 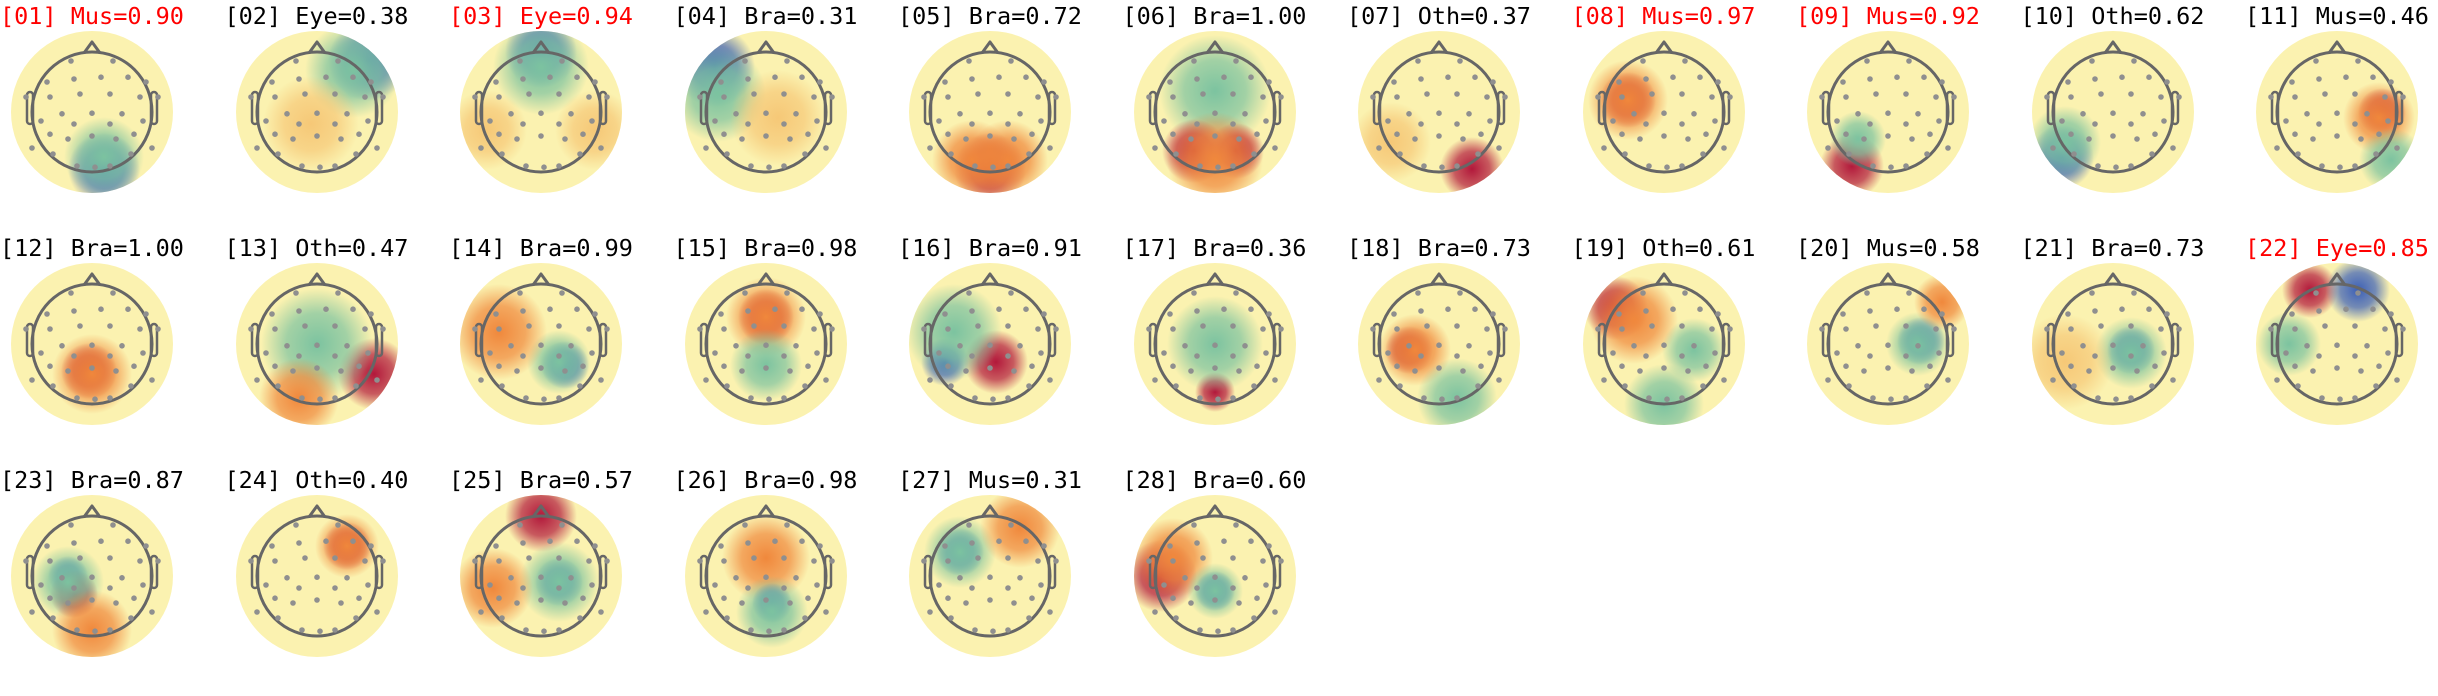 I want to click on title-punct: =, so click(x=1916, y=248).